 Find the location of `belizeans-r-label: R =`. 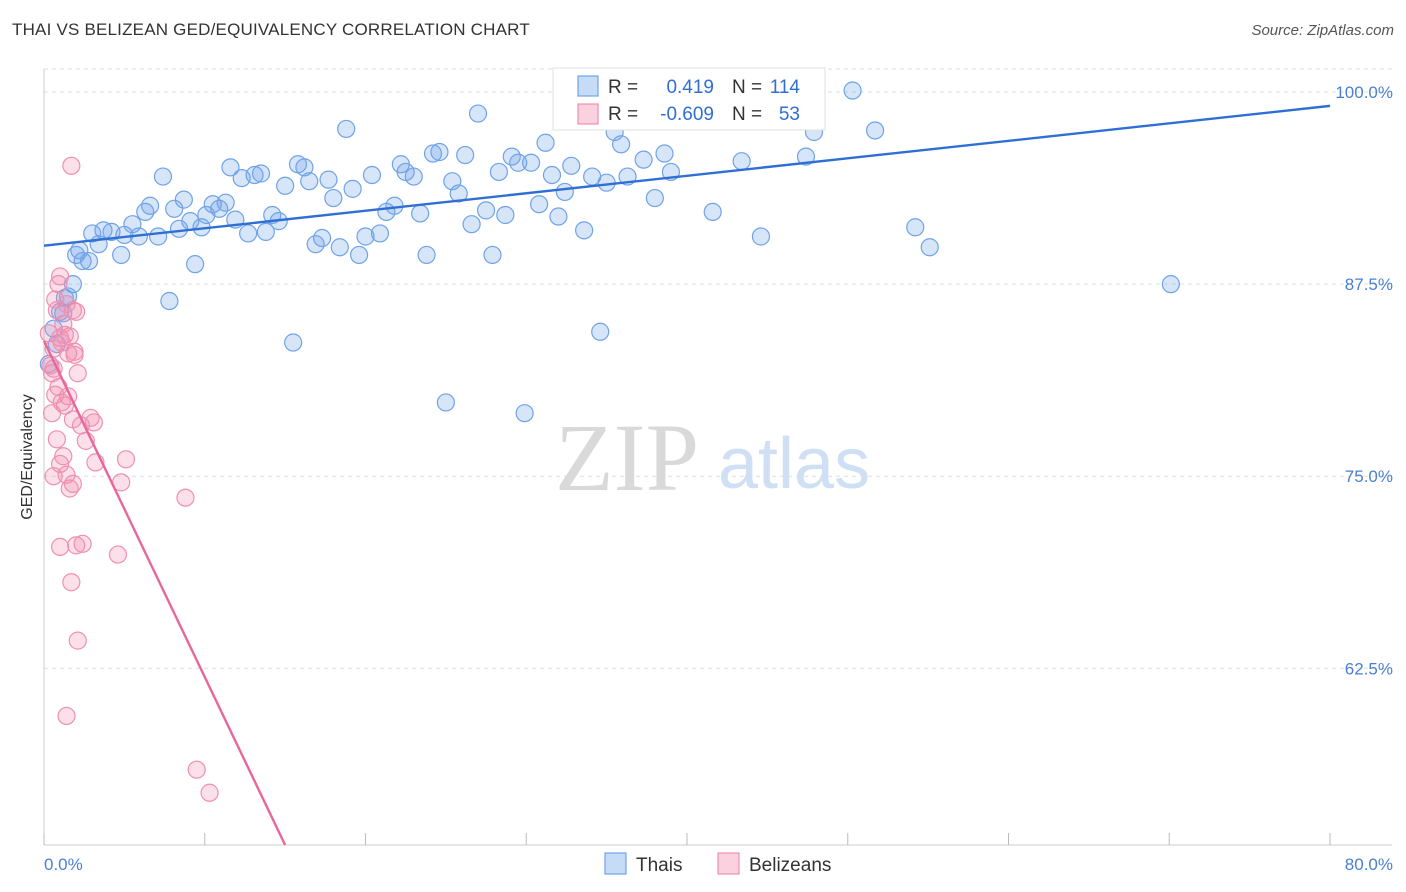

belizeans-r-label: R = is located at coordinates (623, 114).